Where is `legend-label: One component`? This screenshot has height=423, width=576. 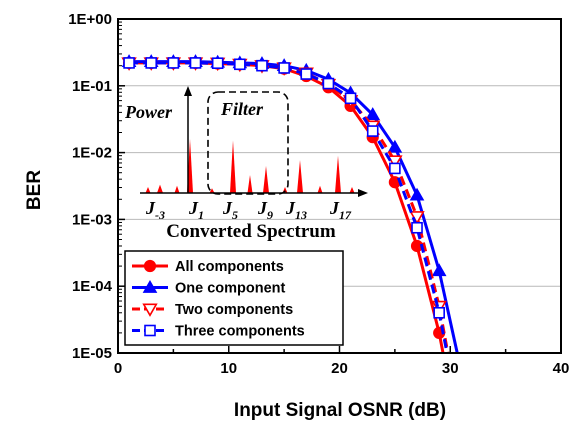 legend-label: One component is located at coordinates (230, 289).